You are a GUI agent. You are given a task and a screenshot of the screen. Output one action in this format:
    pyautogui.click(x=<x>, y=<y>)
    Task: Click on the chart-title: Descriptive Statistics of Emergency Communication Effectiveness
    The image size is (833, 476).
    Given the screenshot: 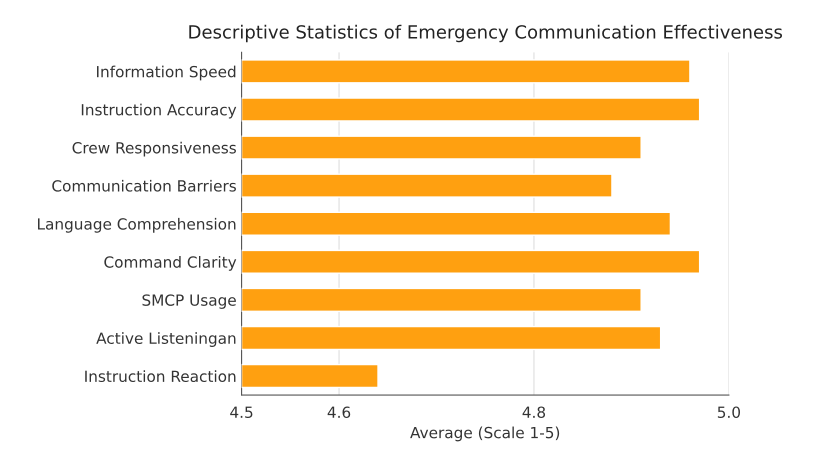 What is the action you would take?
    pyautogui.click(x=485, y=33)
    